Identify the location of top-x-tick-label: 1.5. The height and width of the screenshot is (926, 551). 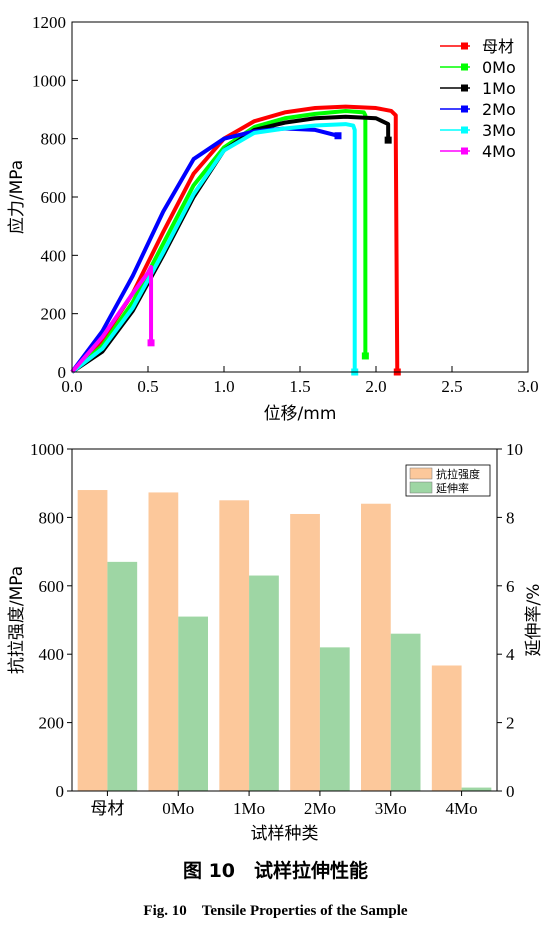
(299, 386).